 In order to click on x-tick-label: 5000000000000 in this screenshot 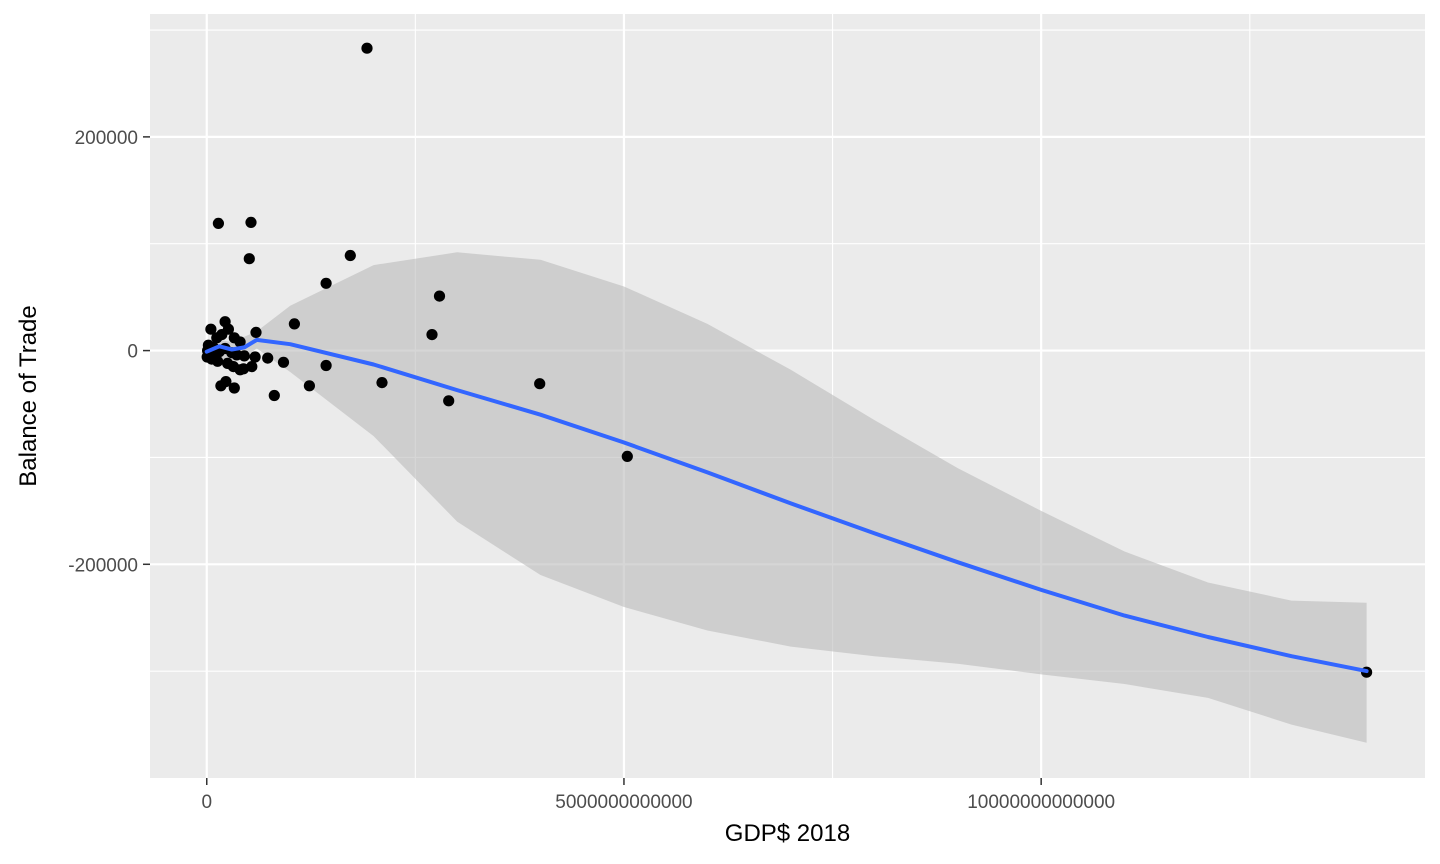, I will do `click(623, 802)`.